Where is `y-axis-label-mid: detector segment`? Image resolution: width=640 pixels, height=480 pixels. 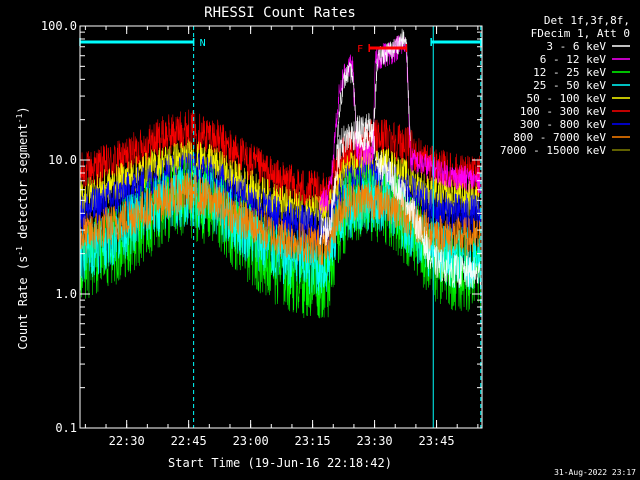 y-axis-label-mid: detector segment is located at coordinates (23, 184).